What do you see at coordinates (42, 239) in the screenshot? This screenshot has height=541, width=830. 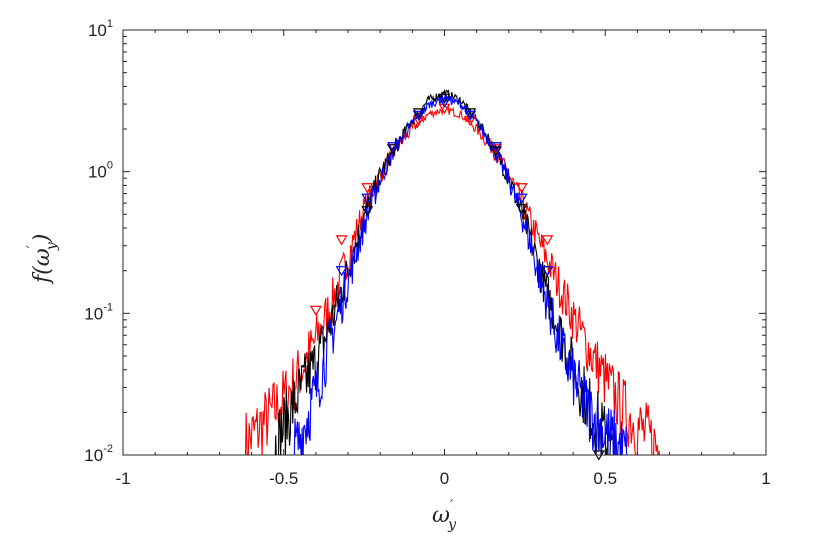 I see `y-axis-label-close: )` at bounding box center [42, 239].